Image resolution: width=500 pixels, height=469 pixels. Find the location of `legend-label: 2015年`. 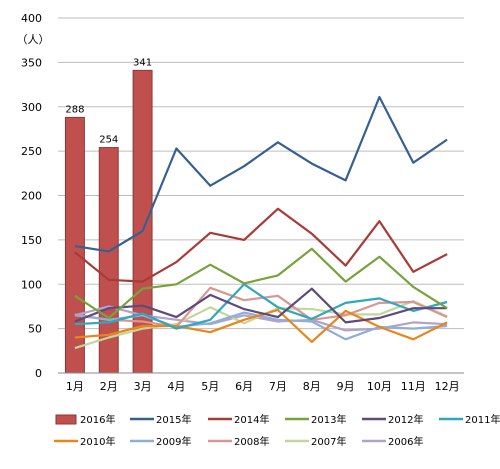

legend-label: 2015年 is located at coordinates (173, 419).